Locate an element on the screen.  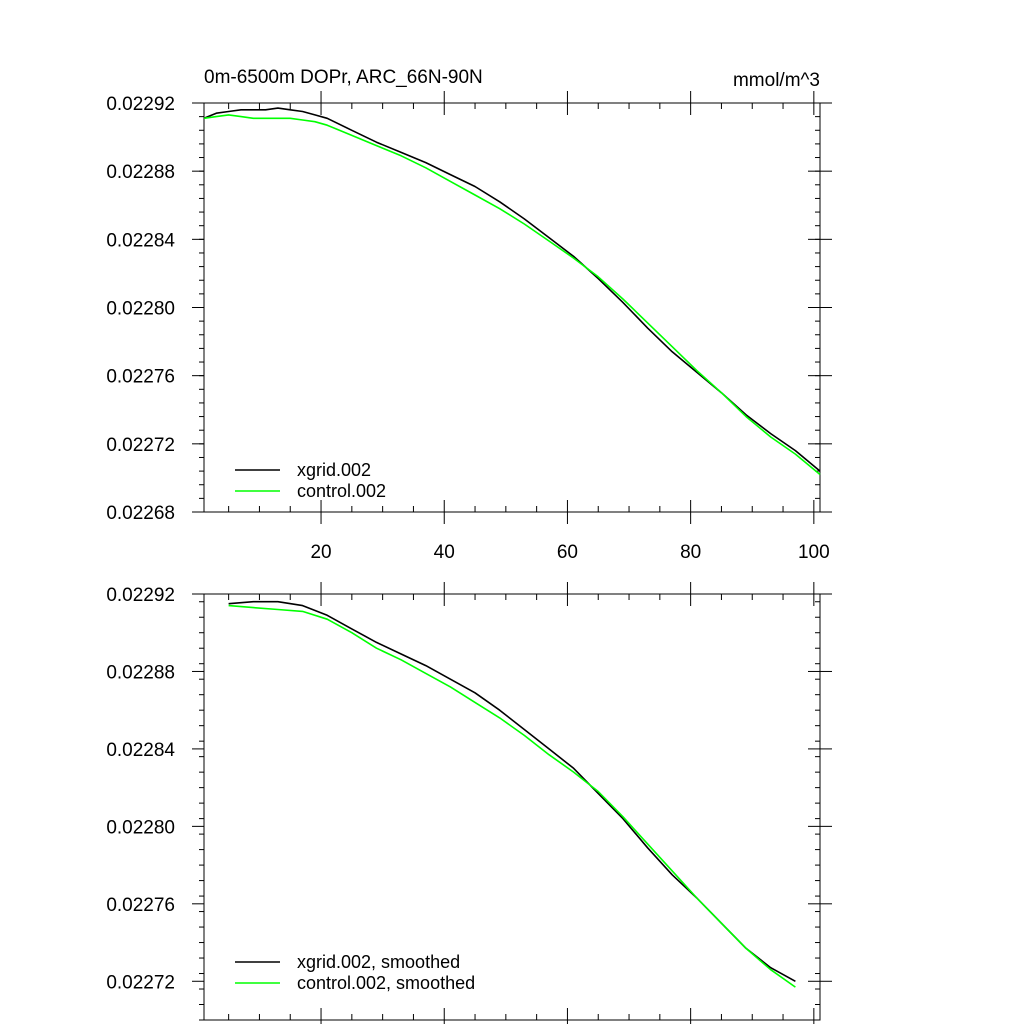
panel-1-y-tick-label: 0.02288 is located at coordinates (140, 172).